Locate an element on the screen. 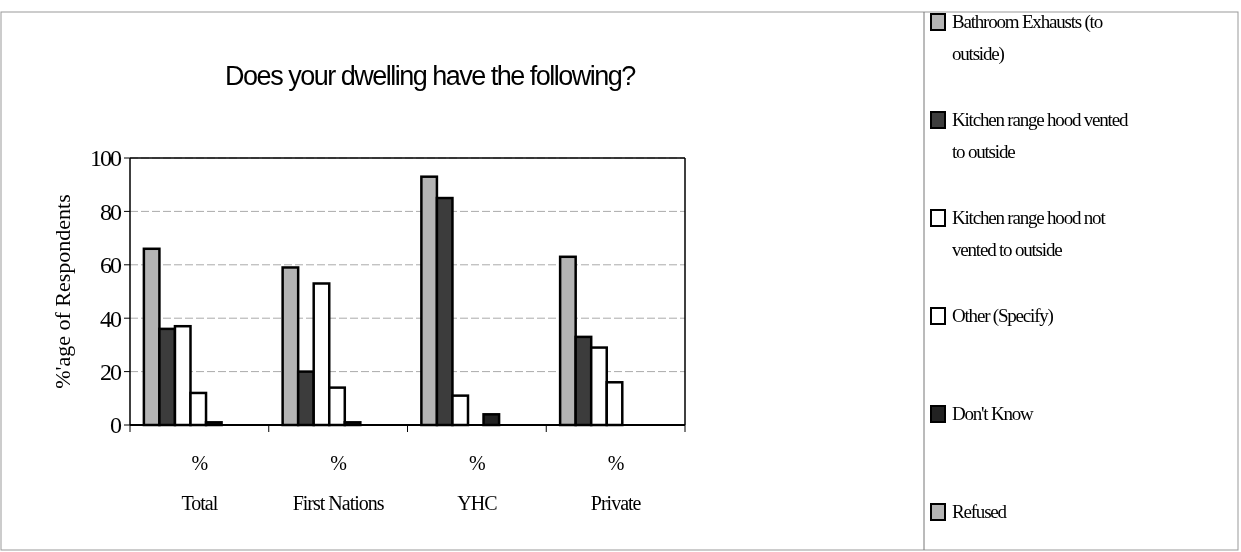 This screenshot has height=552, width=1241. y-tick-label: 60 is located at coordinates (111, 265).